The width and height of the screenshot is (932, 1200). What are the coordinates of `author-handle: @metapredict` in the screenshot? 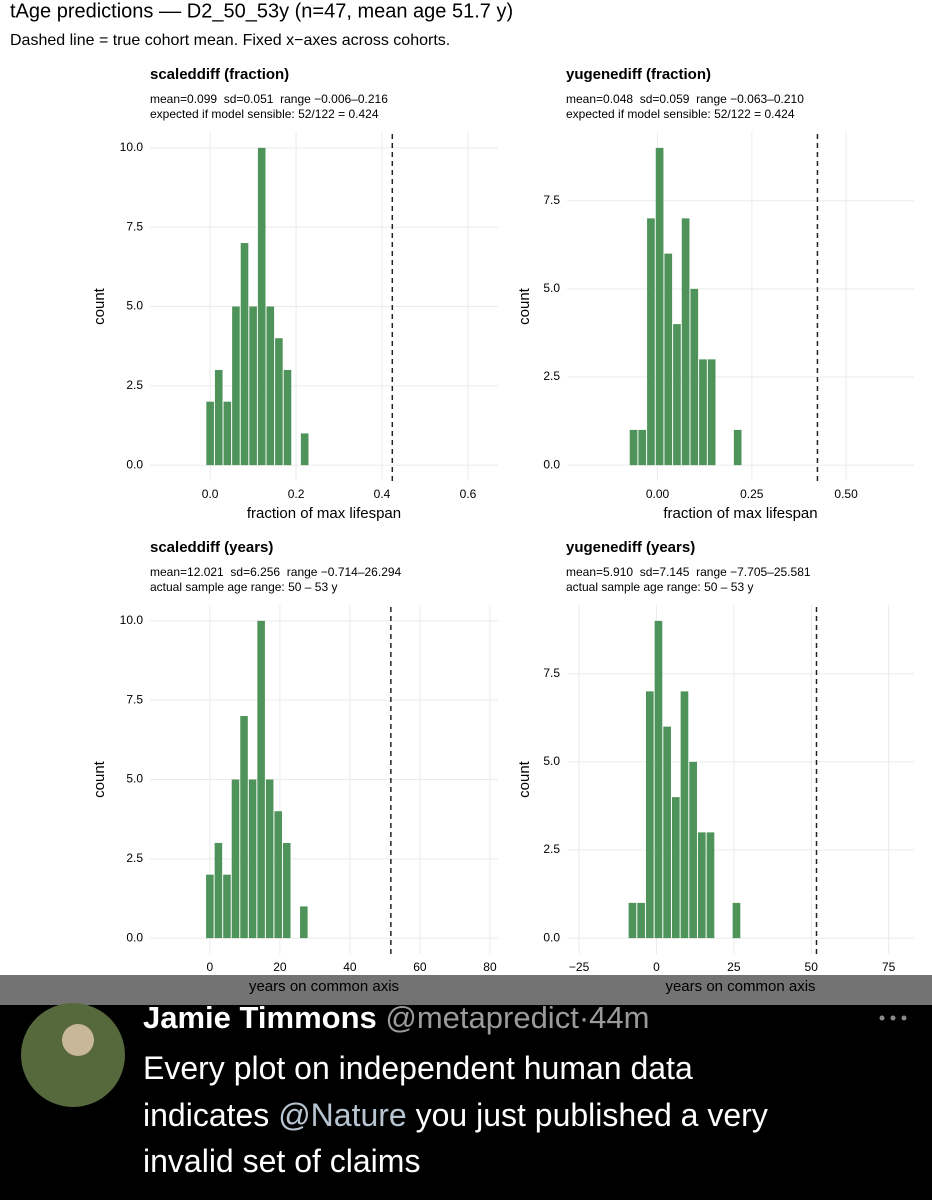 It's located at (482, 1017).